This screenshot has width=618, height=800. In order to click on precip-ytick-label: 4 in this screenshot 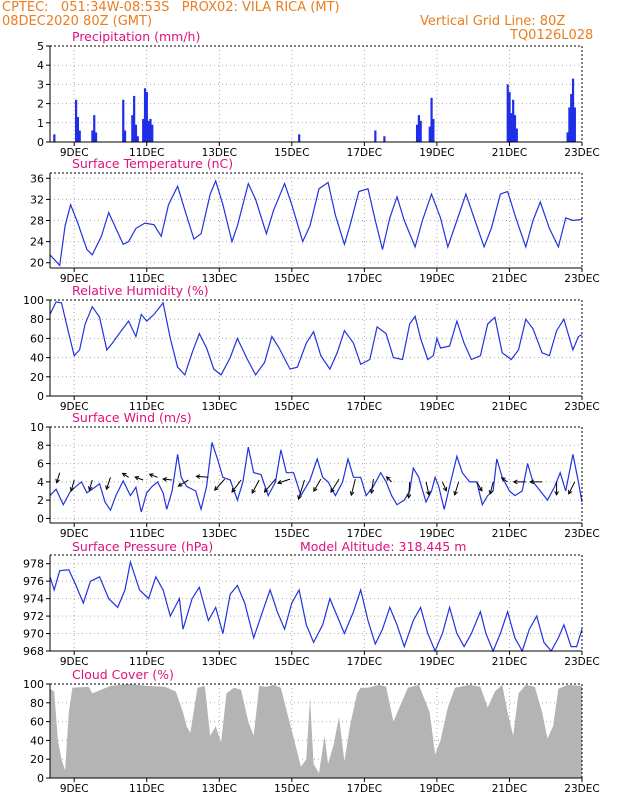, I will do `click(40, 65)`.